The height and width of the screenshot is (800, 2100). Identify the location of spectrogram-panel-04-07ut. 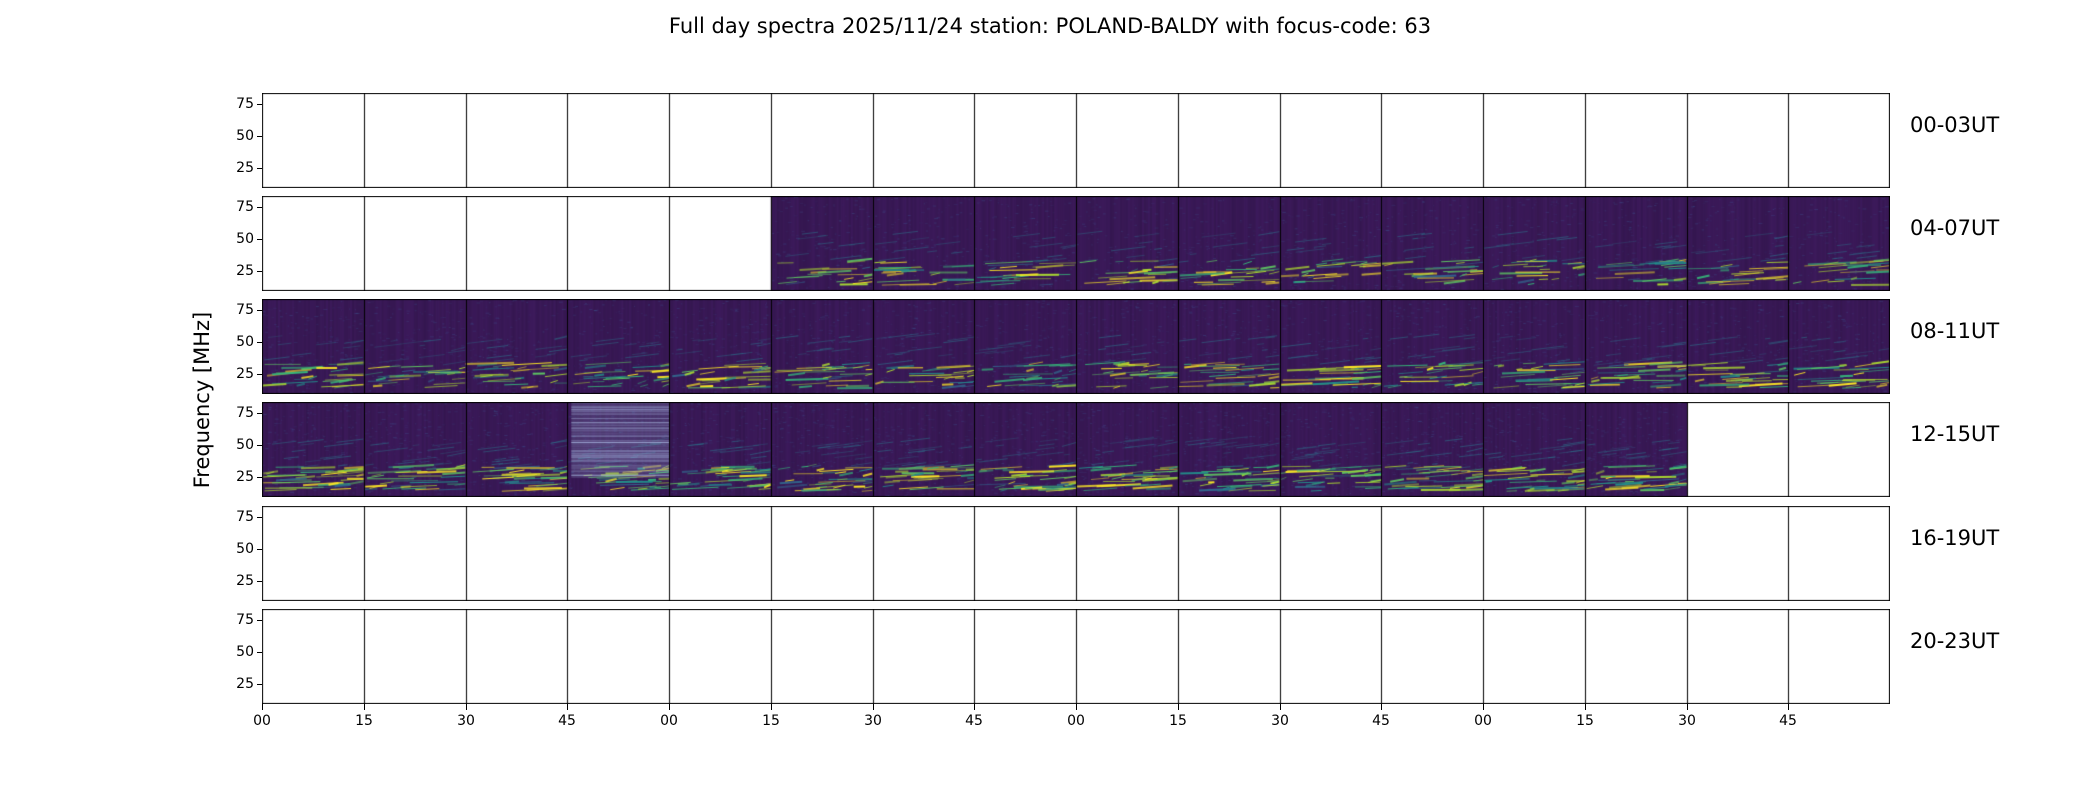
(1076, 243).